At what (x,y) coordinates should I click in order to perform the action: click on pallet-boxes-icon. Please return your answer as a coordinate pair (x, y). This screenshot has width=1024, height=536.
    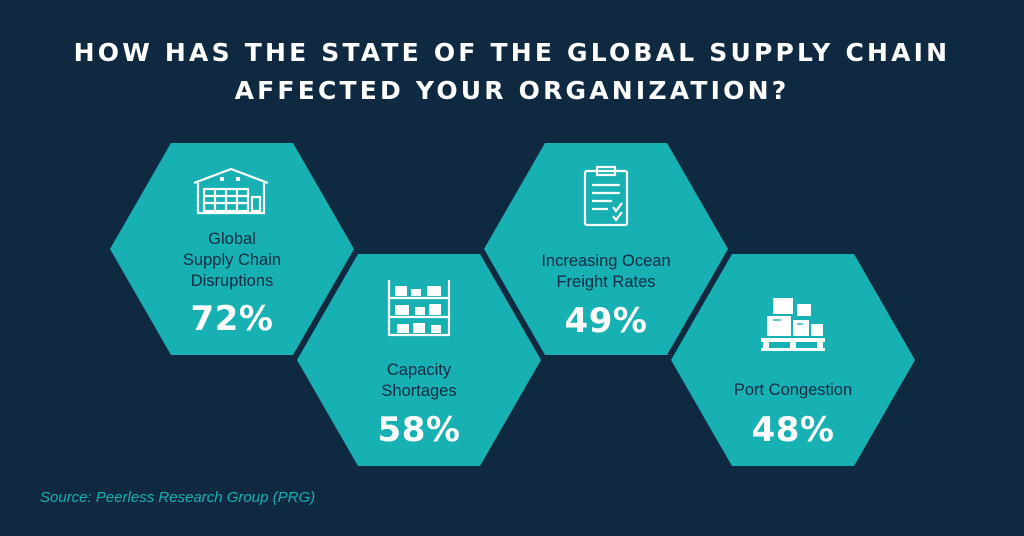
    Looking at the image, I should click on (793, 324).